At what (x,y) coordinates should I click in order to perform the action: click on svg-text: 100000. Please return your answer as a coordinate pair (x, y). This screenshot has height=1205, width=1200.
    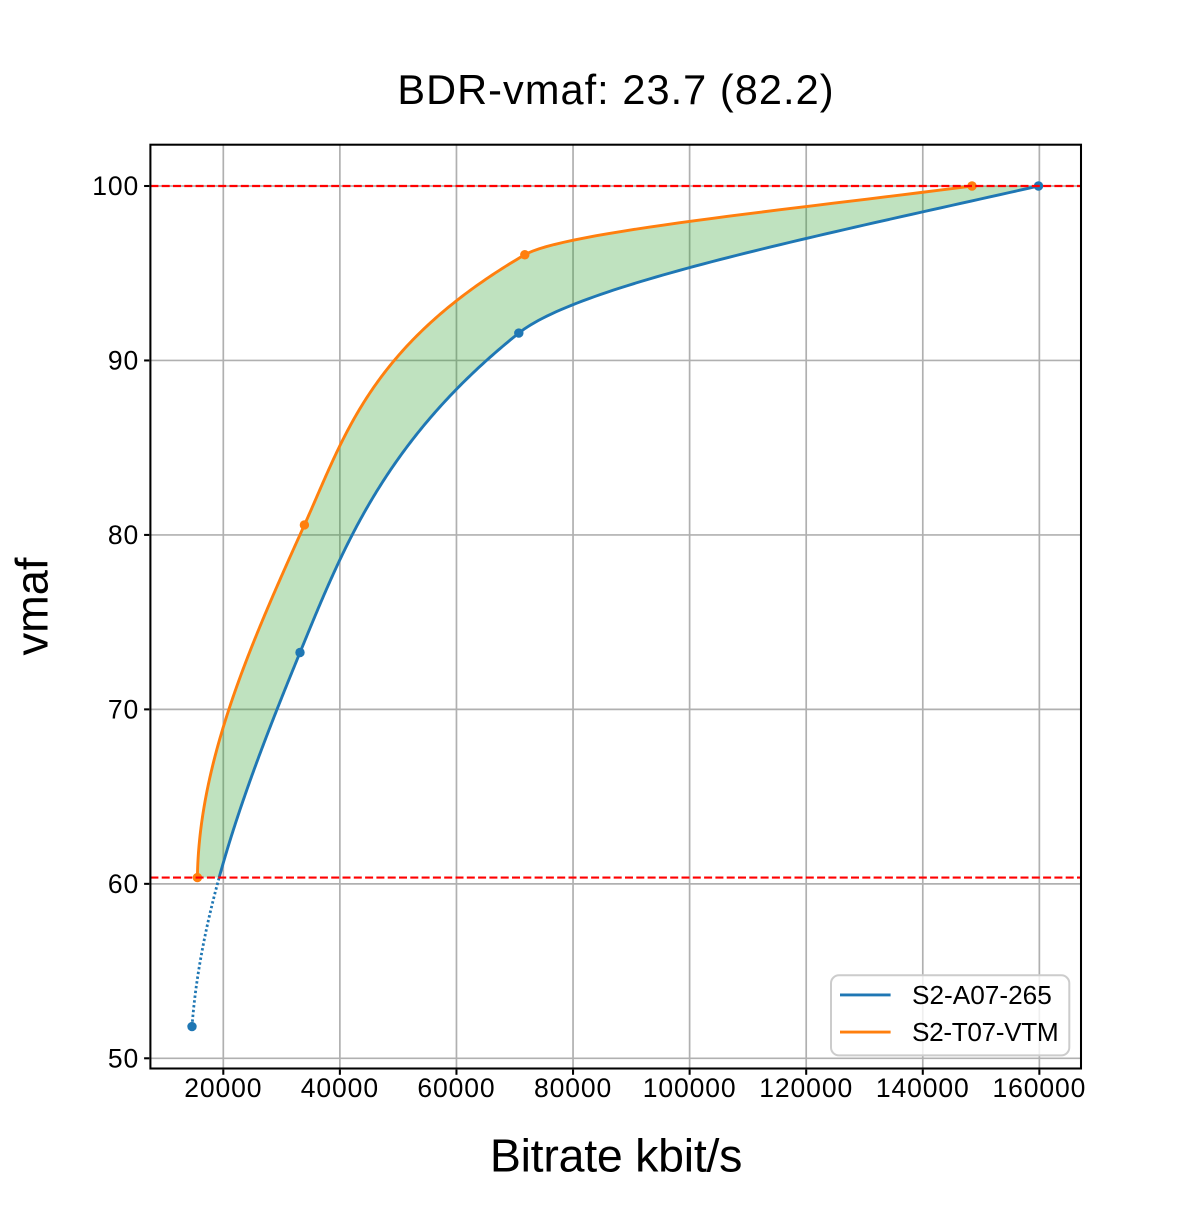
    Looking at the image, I should click on (690, 1088).